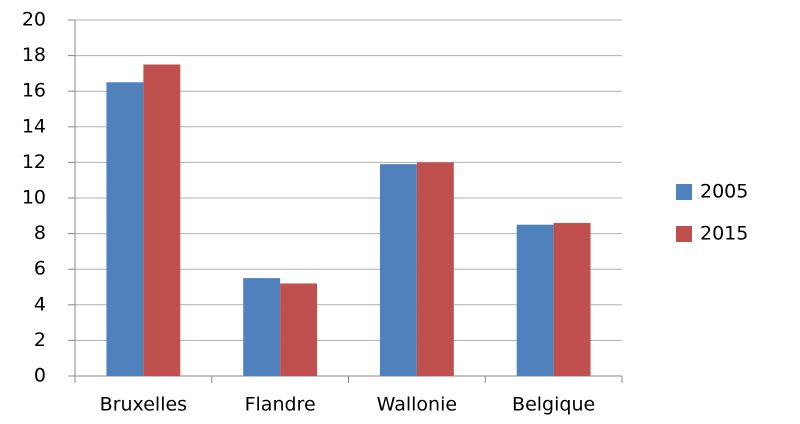 The image size is (800, 424). What do you see at coordinates (553, 405) in the screenshot?
I see `x-tick-label: Belgique` at bounding box center [553, 405].